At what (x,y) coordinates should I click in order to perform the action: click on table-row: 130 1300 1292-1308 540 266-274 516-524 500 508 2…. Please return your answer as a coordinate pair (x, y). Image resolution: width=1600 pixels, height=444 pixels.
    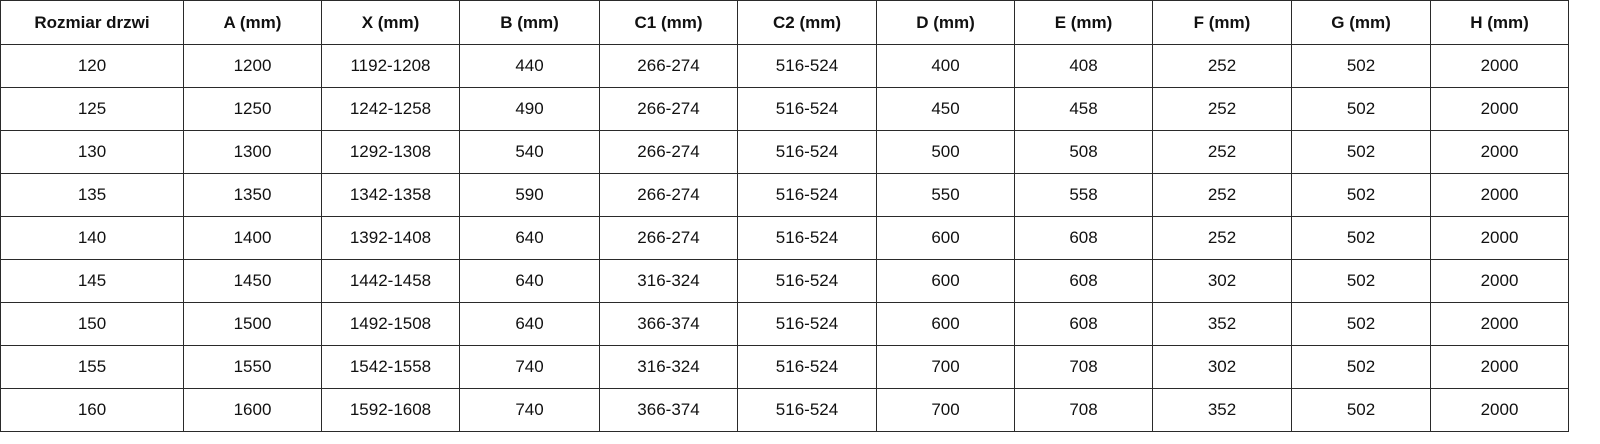
    Looking at the image, I should click on (784, 152).